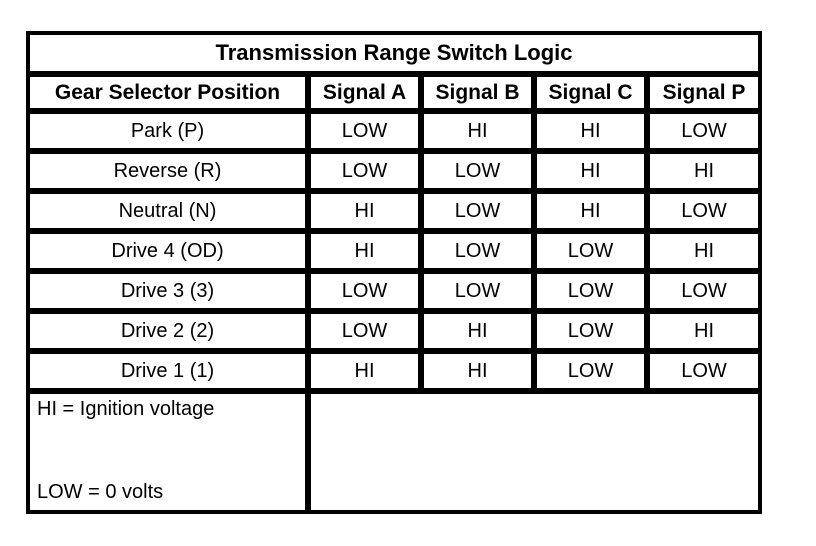  Describe the element at coordinates (167, 291) in the screenshot. I see `gear-cell: Drive 3 (3)` at that location.